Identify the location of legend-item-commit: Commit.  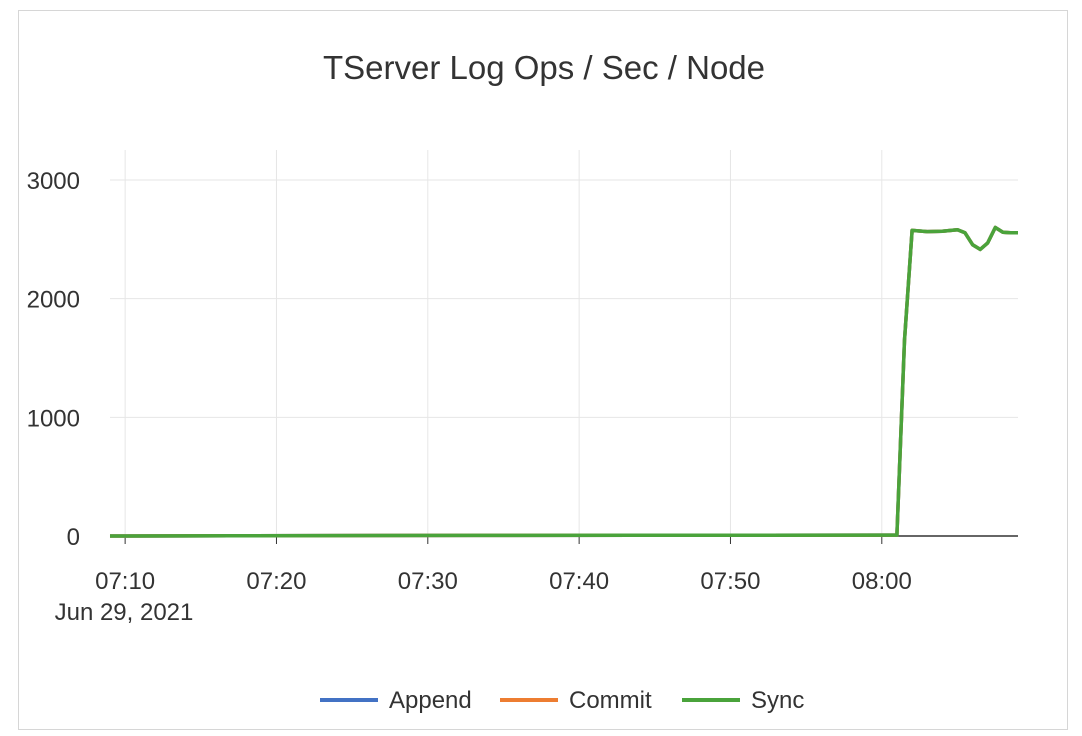
(576, 700).